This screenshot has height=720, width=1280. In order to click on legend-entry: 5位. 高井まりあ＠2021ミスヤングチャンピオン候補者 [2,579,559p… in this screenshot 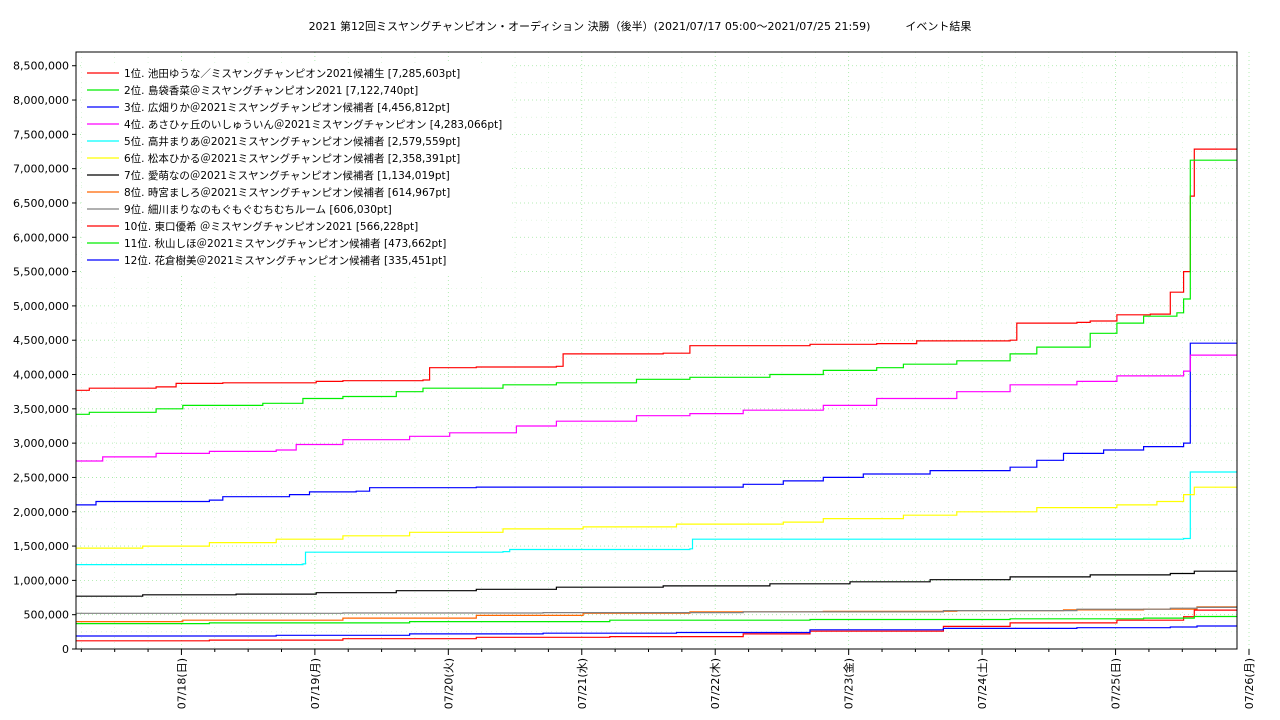, I will do `click(292, 141)`.